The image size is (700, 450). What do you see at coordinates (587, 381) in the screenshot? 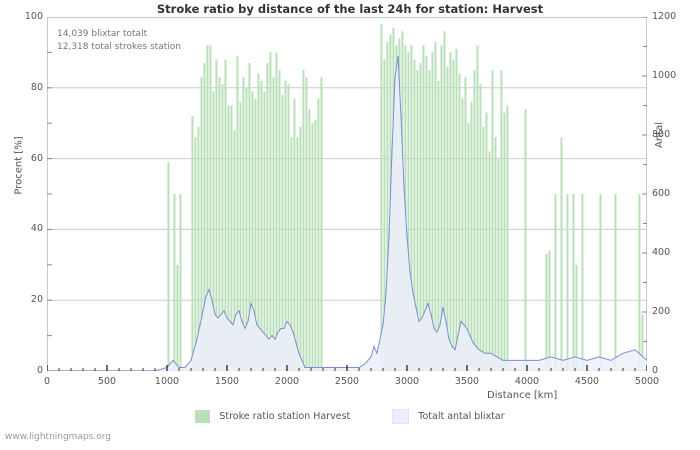
I see `x-axis-tick-4500: 4500` at bounding box center [587, 381].